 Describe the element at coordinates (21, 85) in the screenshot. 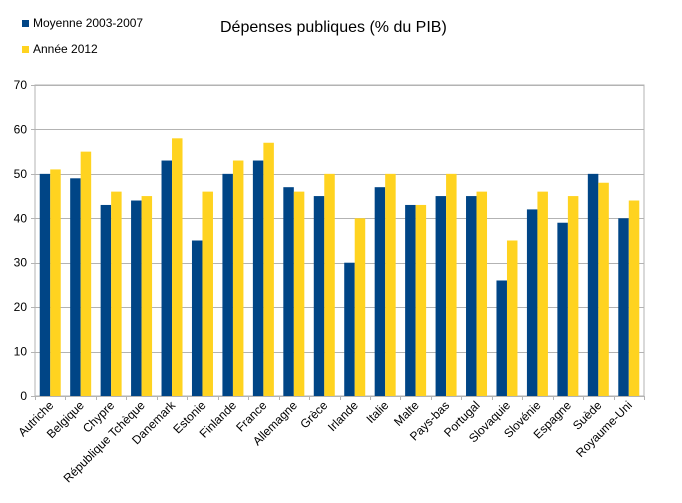

I see `y-tick-label: 70` at that location.